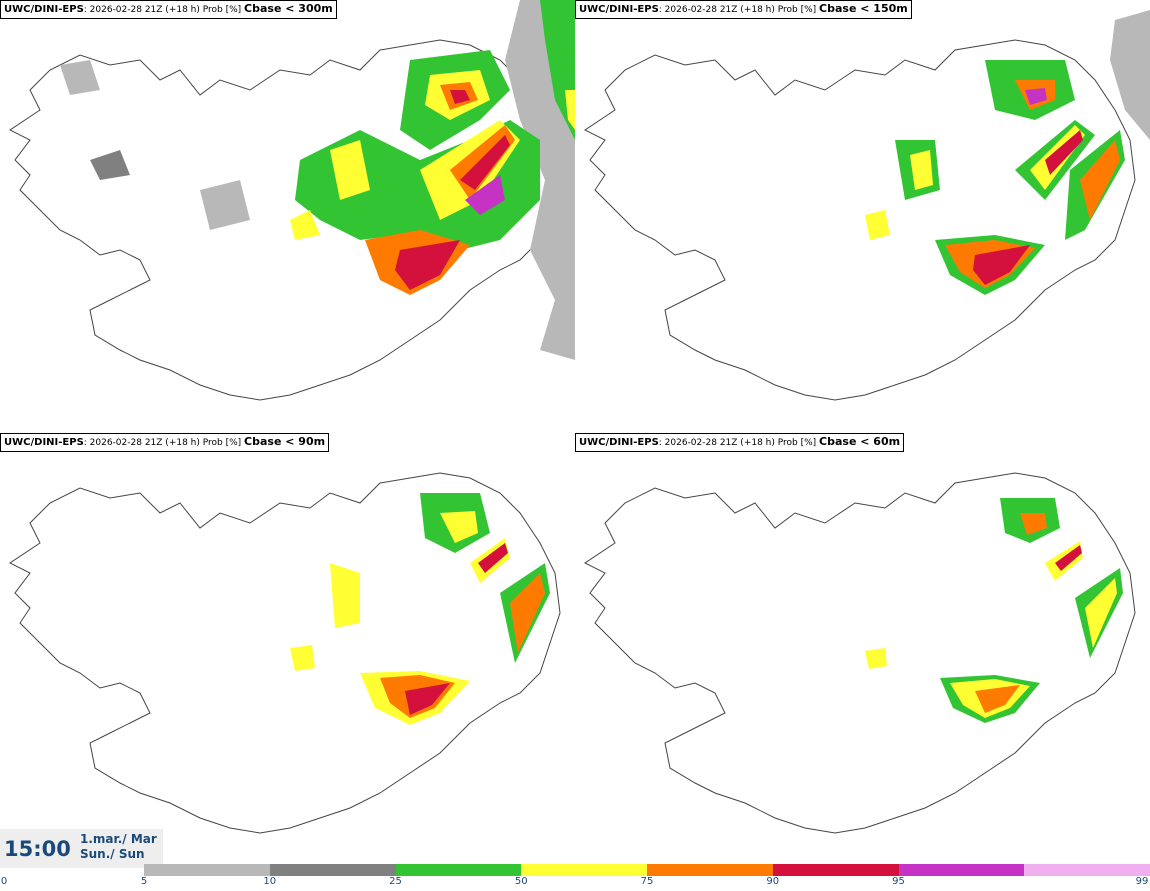 Image resolution: width=1150 pixels, height=891 pixels. Describe the element at coordinates (575, 883) in the screenshot. I see `colorbar-ticks: 0 5 10 25 50 75 90 95 99` at that location.